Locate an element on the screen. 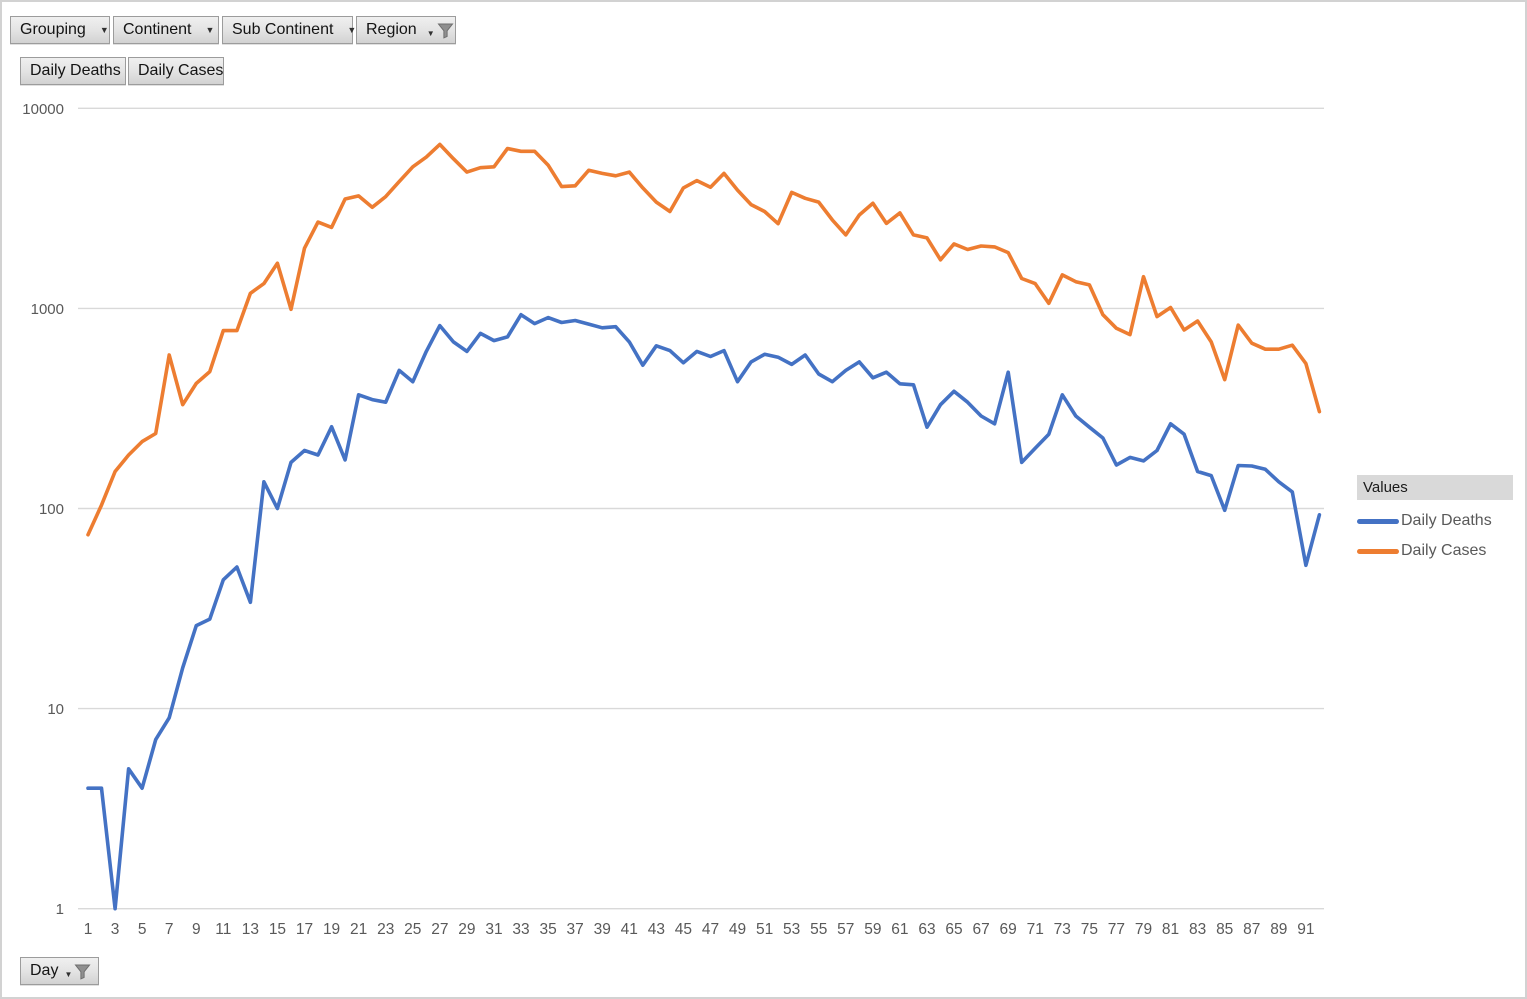 The height and width of the screenshot is (999, 1527). axis-button-day: Day is located at coordinates (59, 971).